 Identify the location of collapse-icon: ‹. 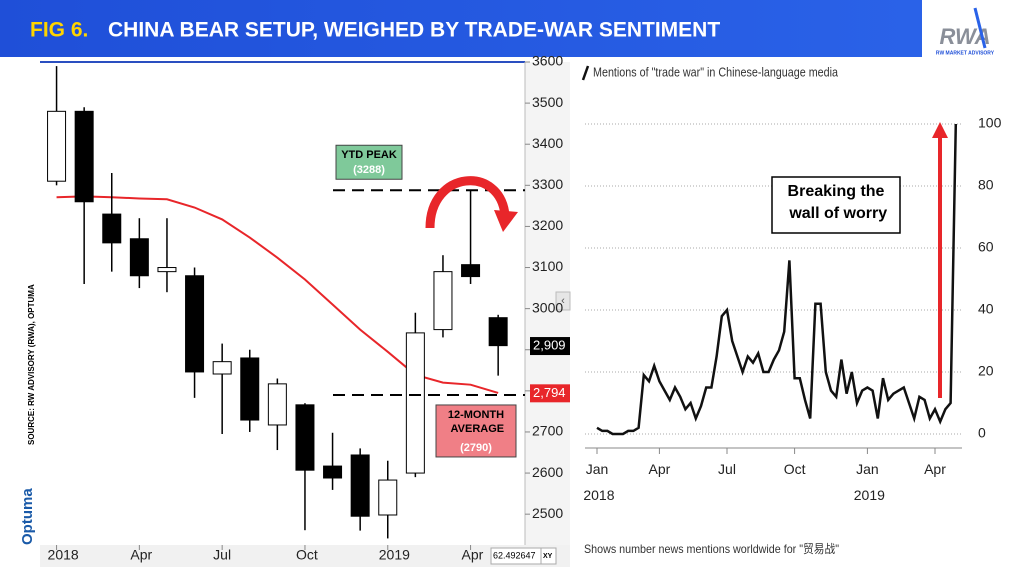
(563, 301).